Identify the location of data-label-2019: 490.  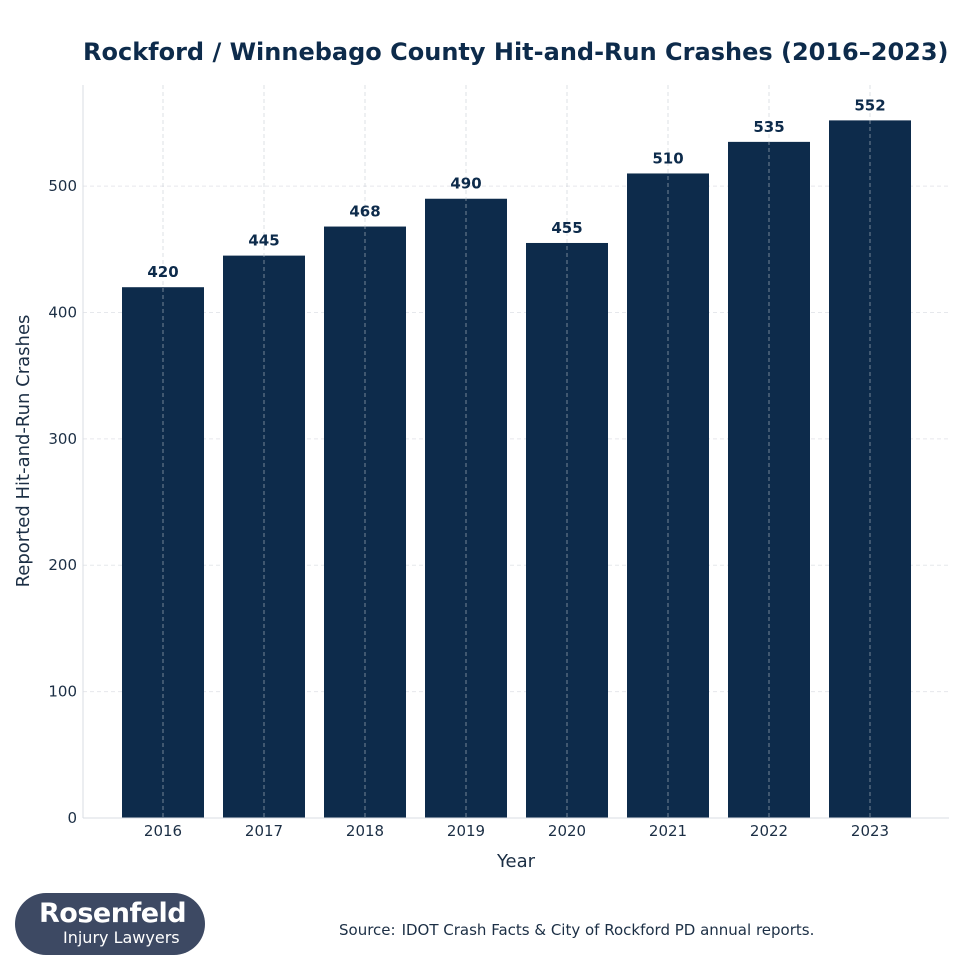
(465, 184).